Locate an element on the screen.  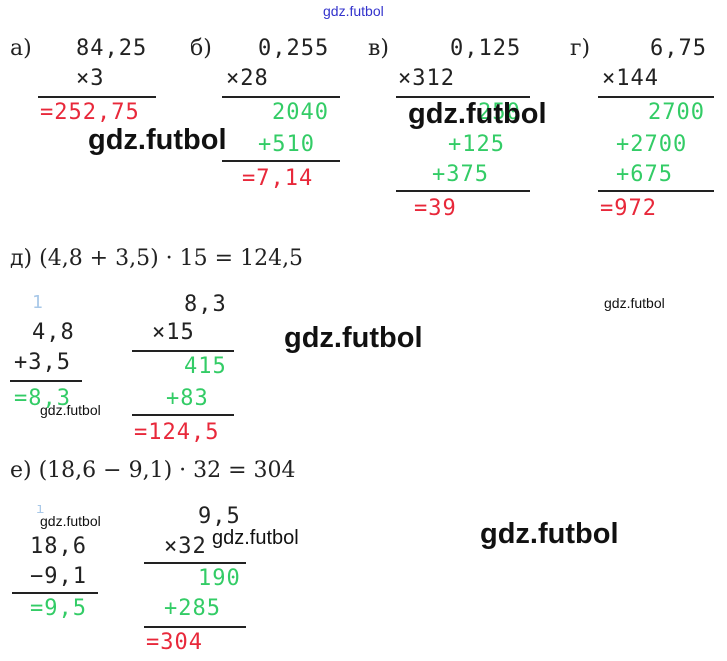
d-add-number-1: 4,8 is located at coordinates (53, 332).